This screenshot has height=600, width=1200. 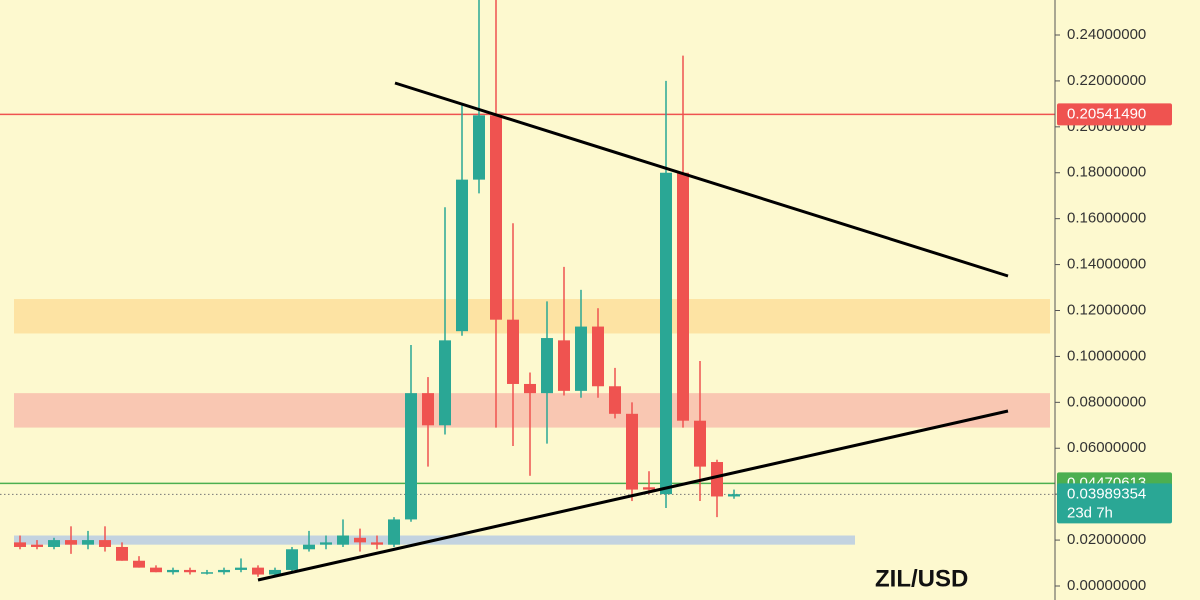 I want to click on y-tick-label: 0.16000000, so click(x=1106, y=218).